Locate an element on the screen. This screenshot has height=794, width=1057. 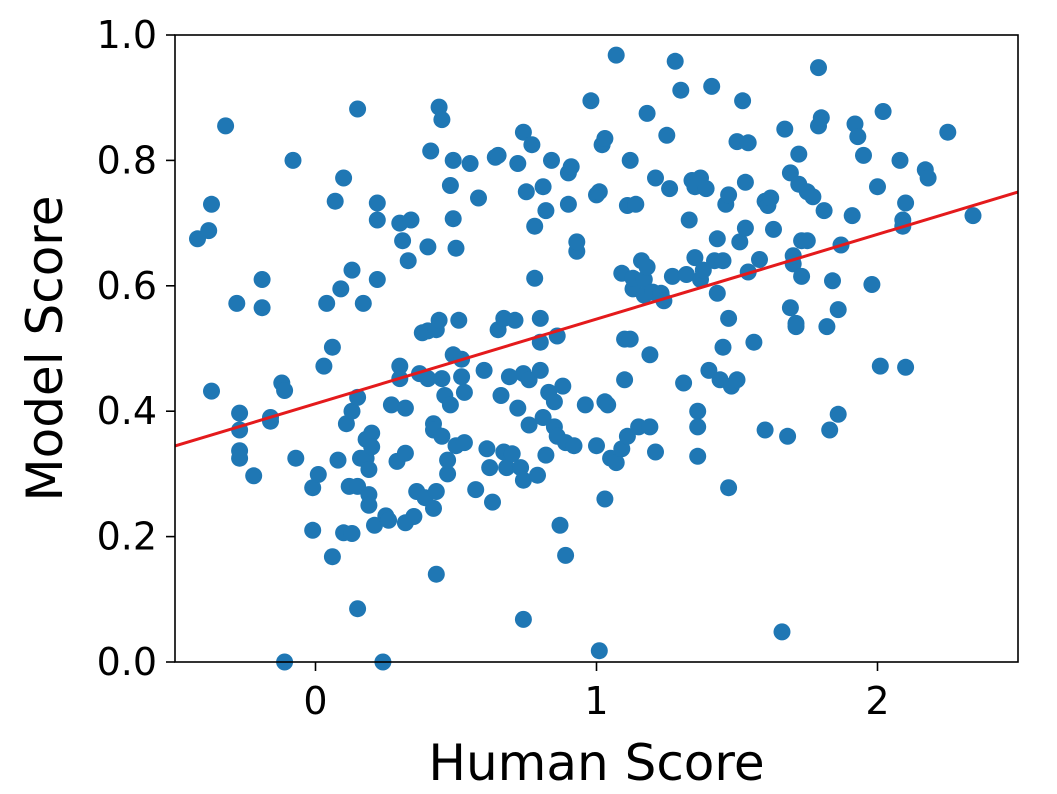
y-tick-label: 1.0 is located at coordinates (127, 35).